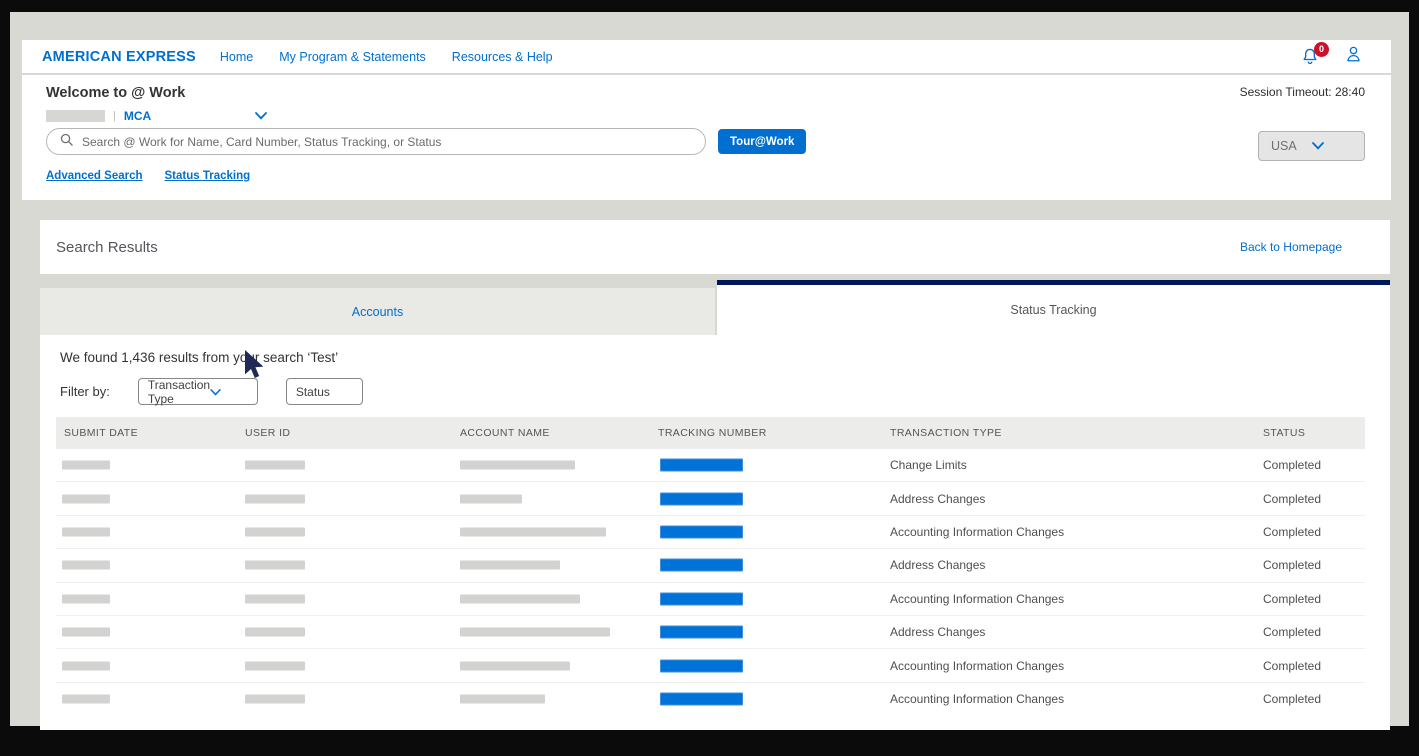 The width and height of the screenshot is (1419, 756). I want to click on welcome-title: Welcome to @ Work, so click(116, 93).